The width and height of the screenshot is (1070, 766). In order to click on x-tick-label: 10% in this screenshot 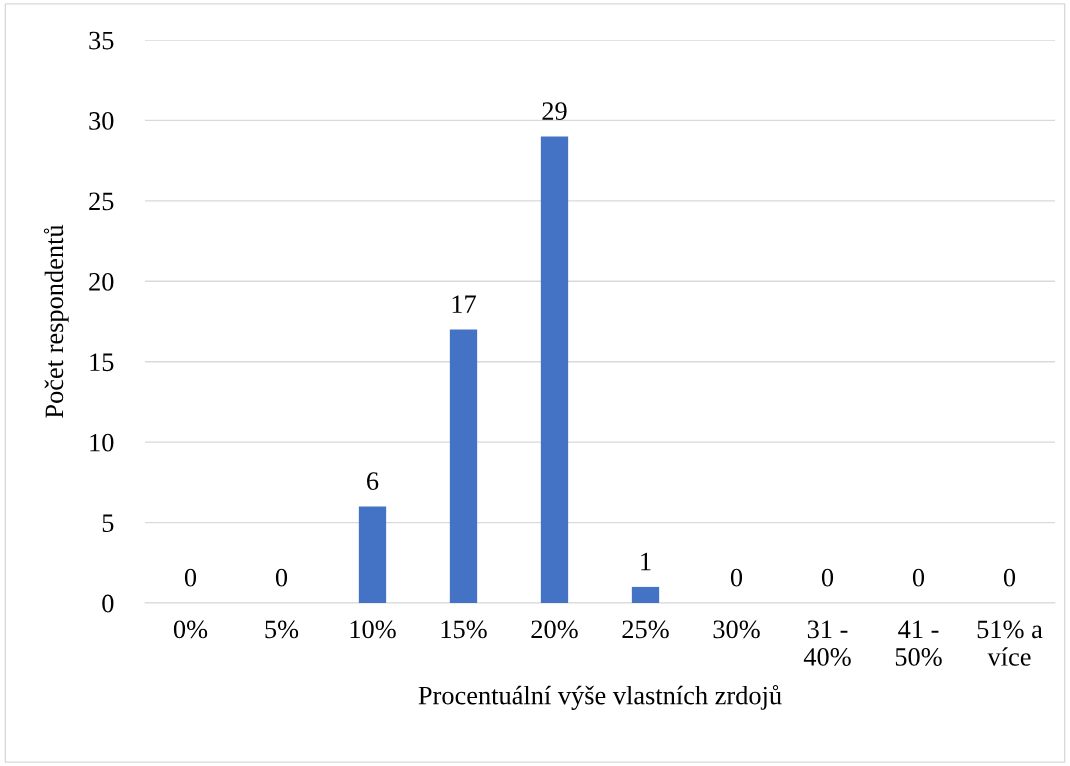, I will do `click(373, 629)`.